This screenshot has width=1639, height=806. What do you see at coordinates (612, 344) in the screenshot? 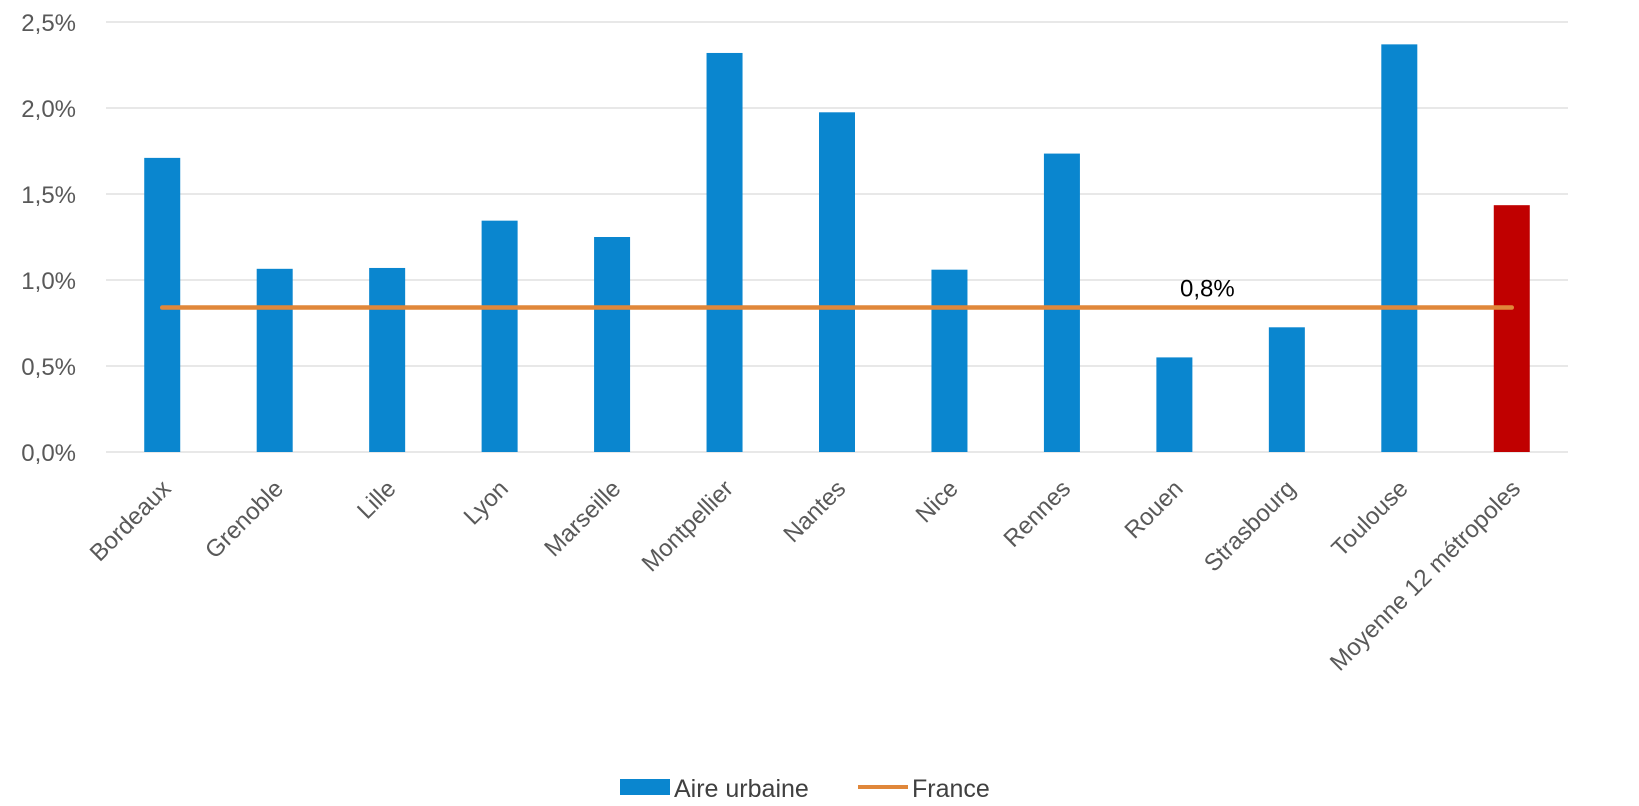
I see `bar-marseille` at bounding box center [612, 344].